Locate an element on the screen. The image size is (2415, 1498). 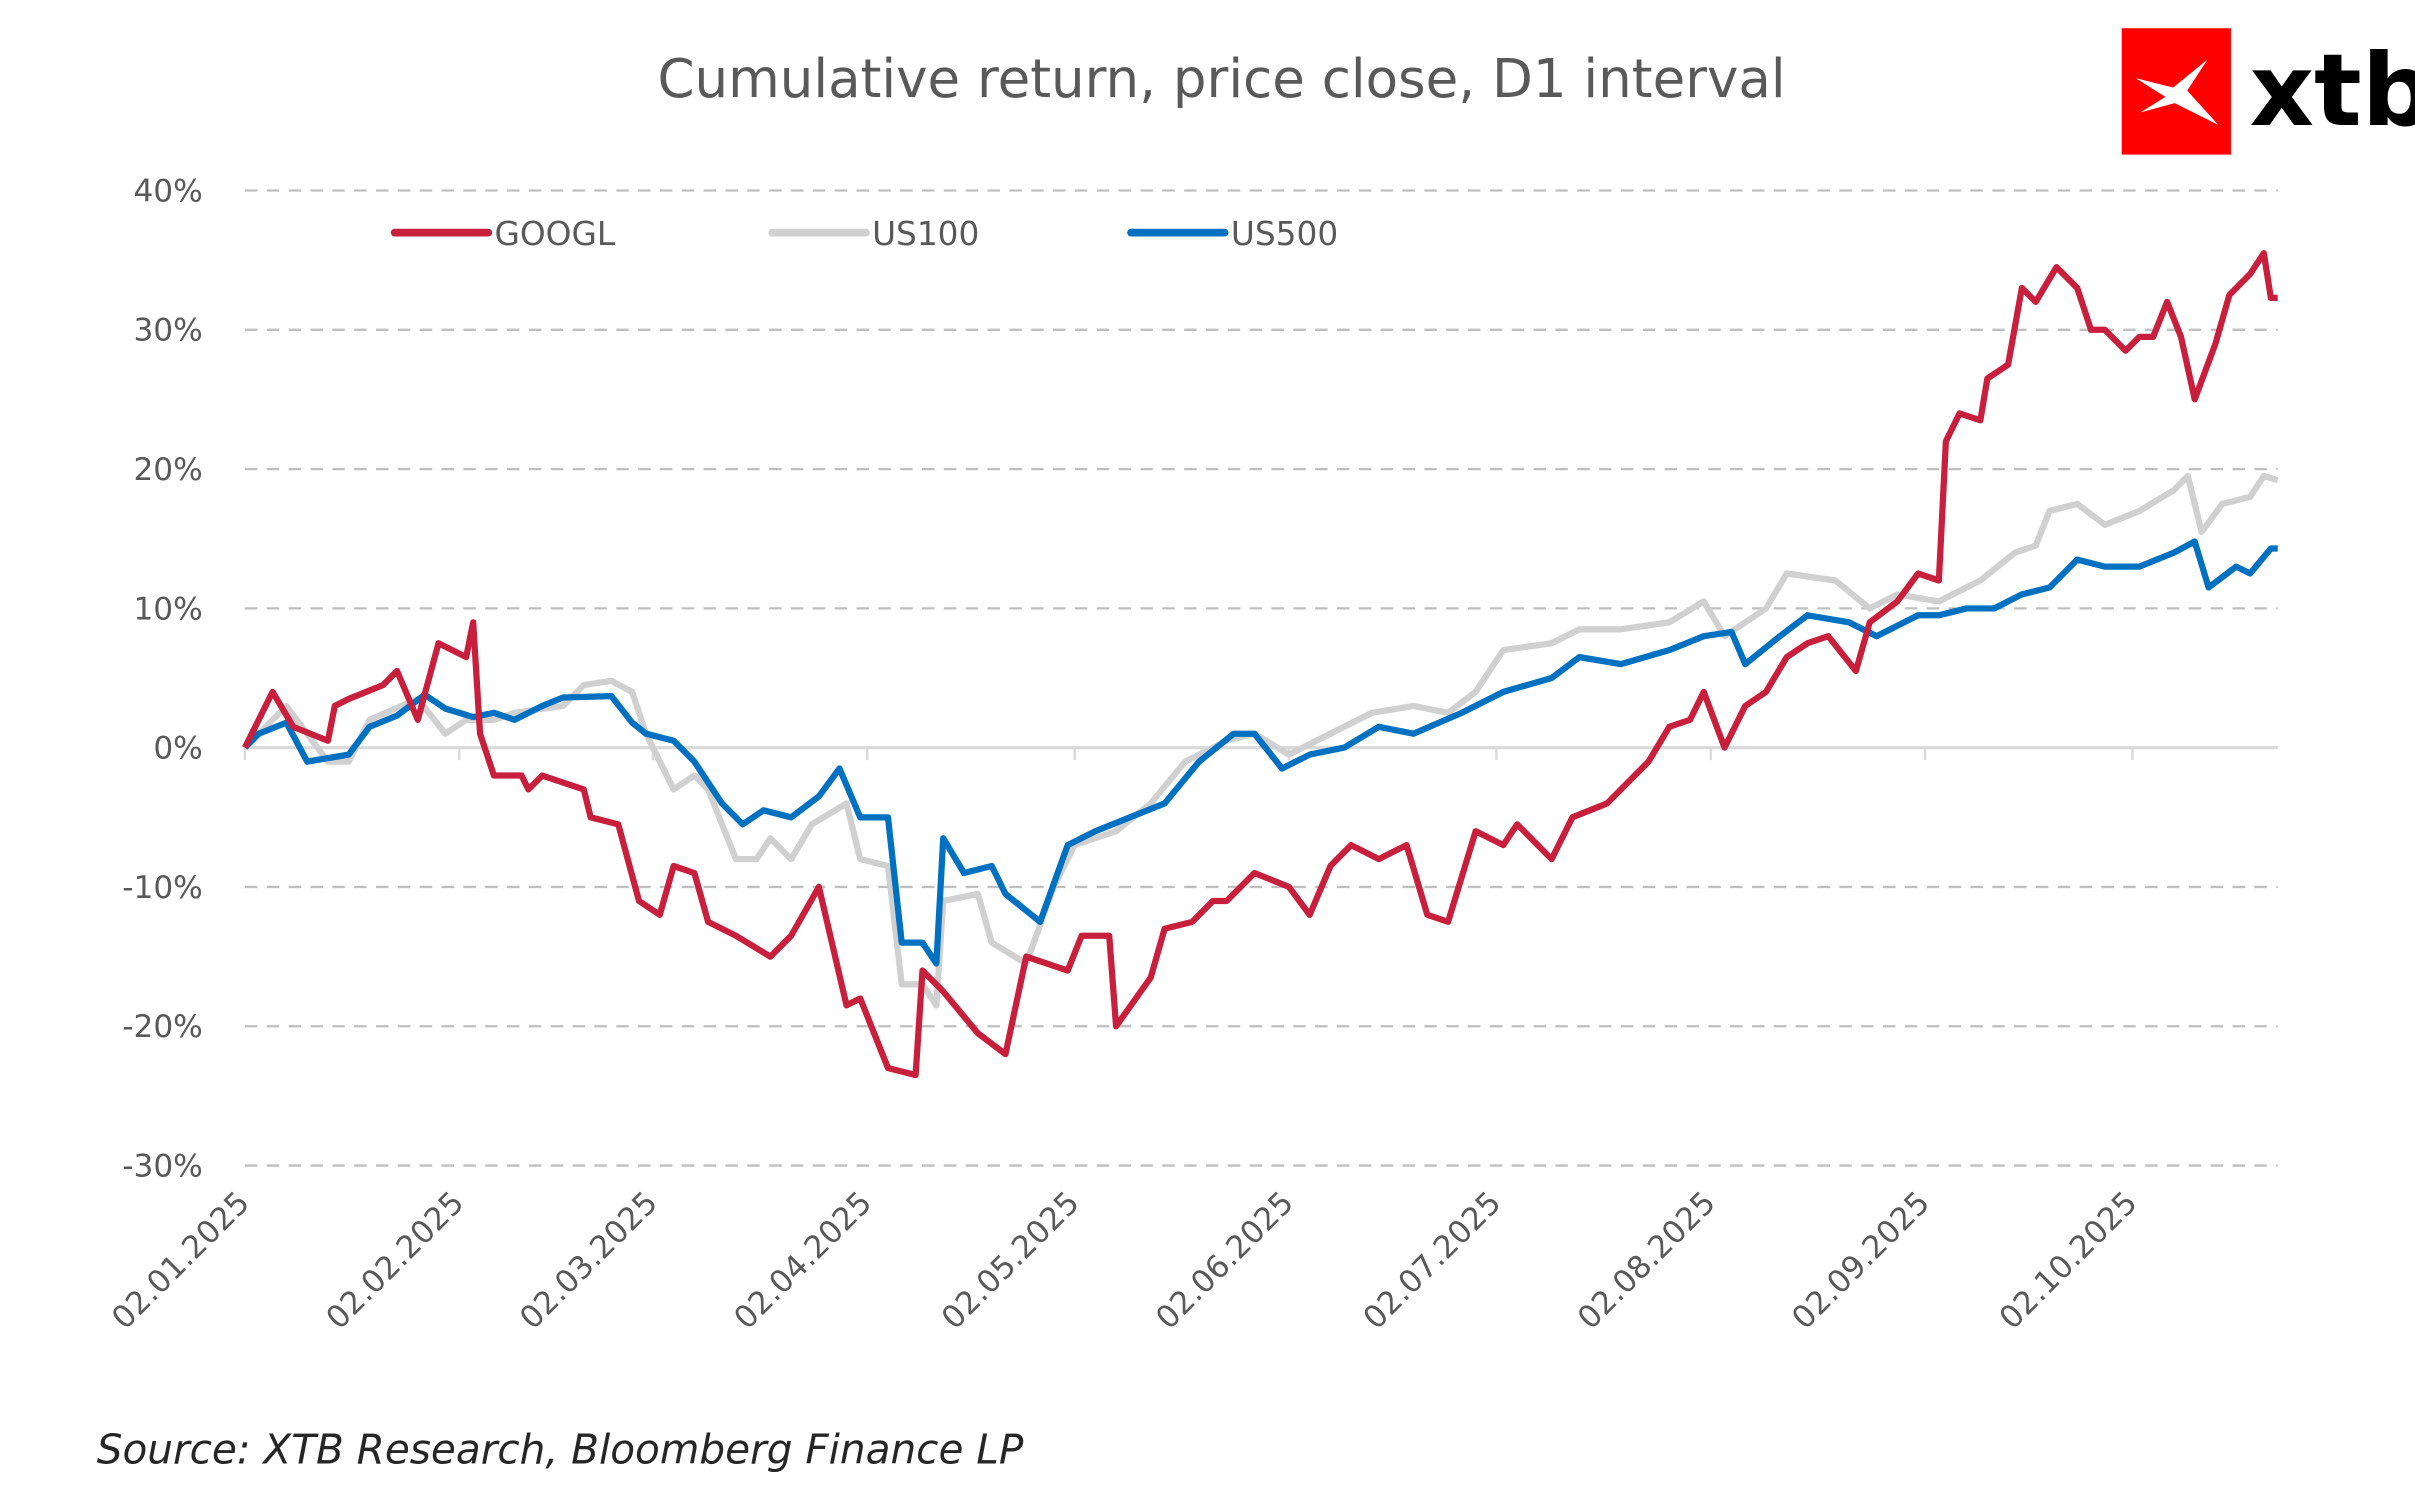
logo-x-mark is located at coordinates (2177, 92).